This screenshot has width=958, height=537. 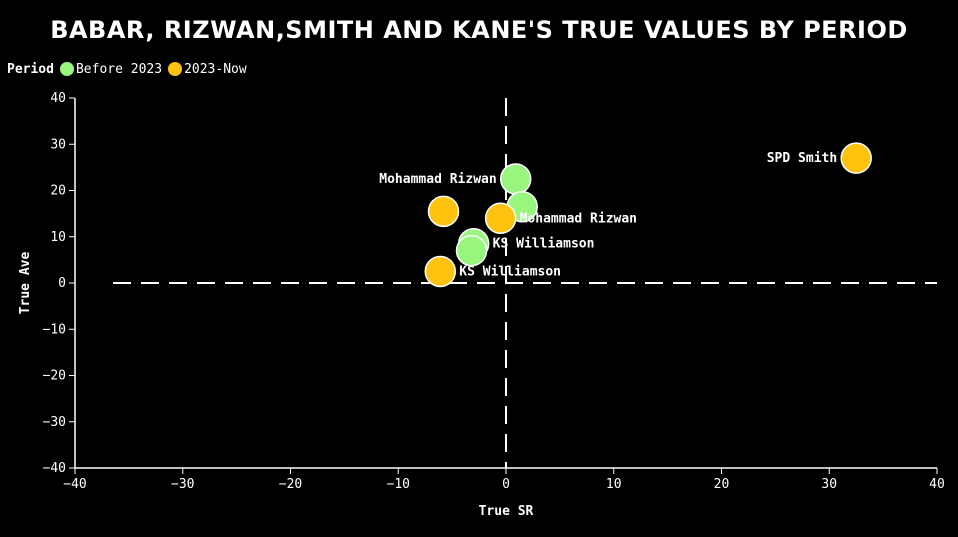 I want to click on x-tick-label: 20, so click(x=722, y=484).